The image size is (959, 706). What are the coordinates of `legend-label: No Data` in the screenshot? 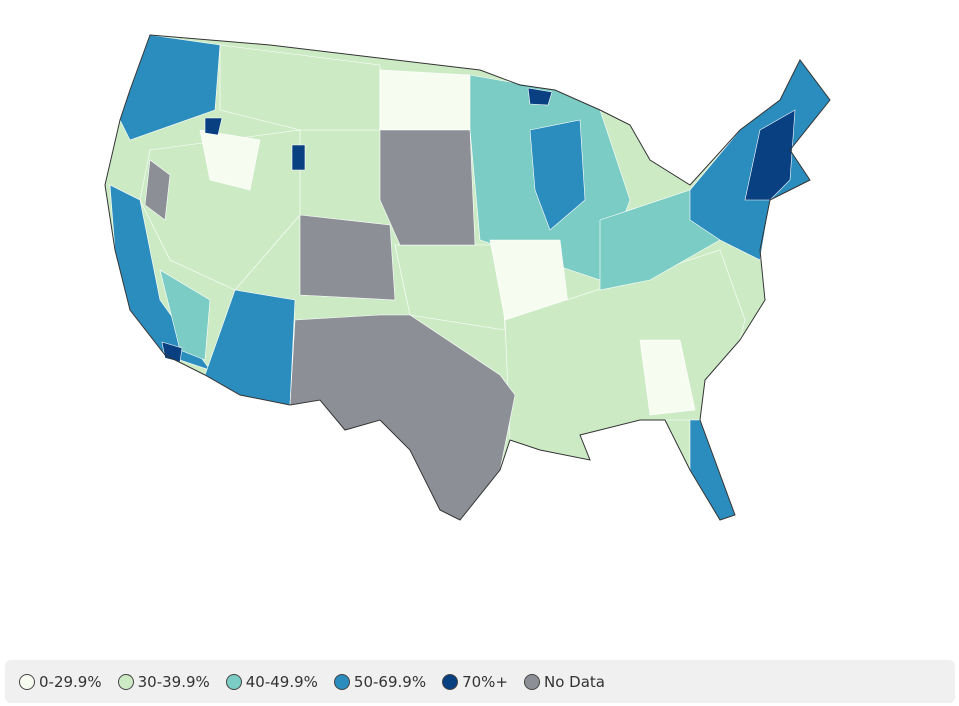 It's located at (574, 681).